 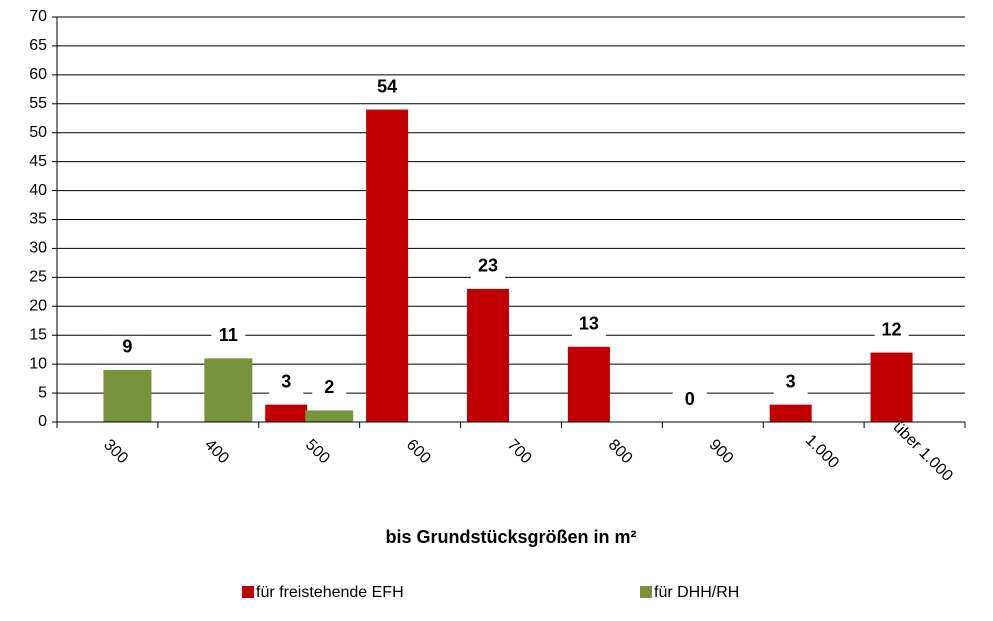 What do you see at coordinates (38, 161) in the screenshot?
I see `y-tick-label: 45` at bounding box center [38, 161].